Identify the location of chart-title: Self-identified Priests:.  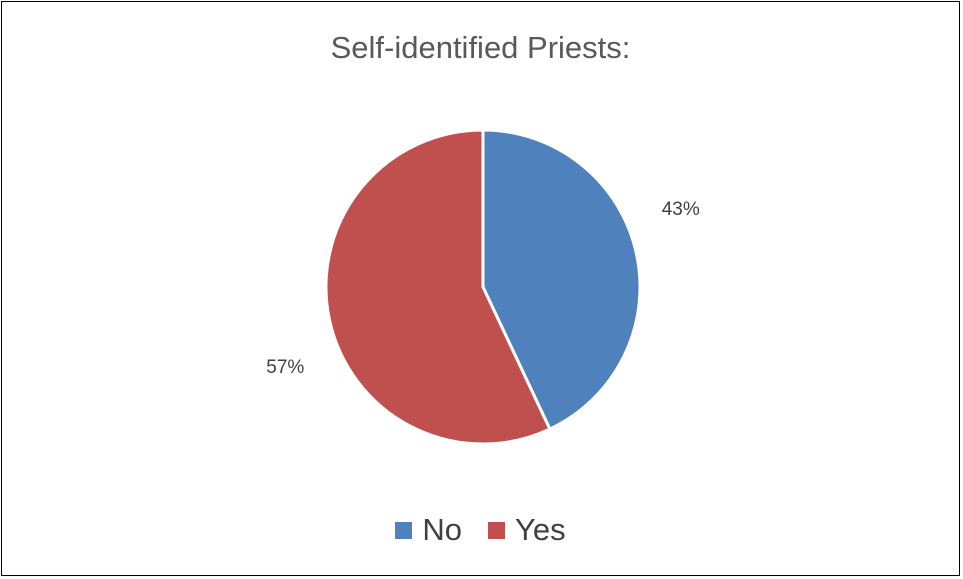
(480, 47).